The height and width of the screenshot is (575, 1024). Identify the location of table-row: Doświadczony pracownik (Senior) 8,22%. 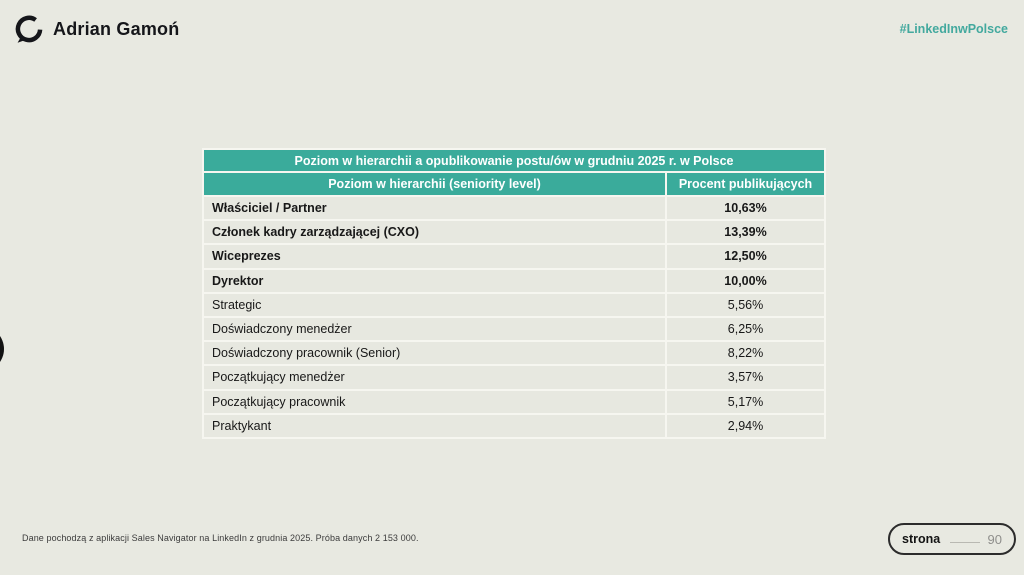
(514, 353).